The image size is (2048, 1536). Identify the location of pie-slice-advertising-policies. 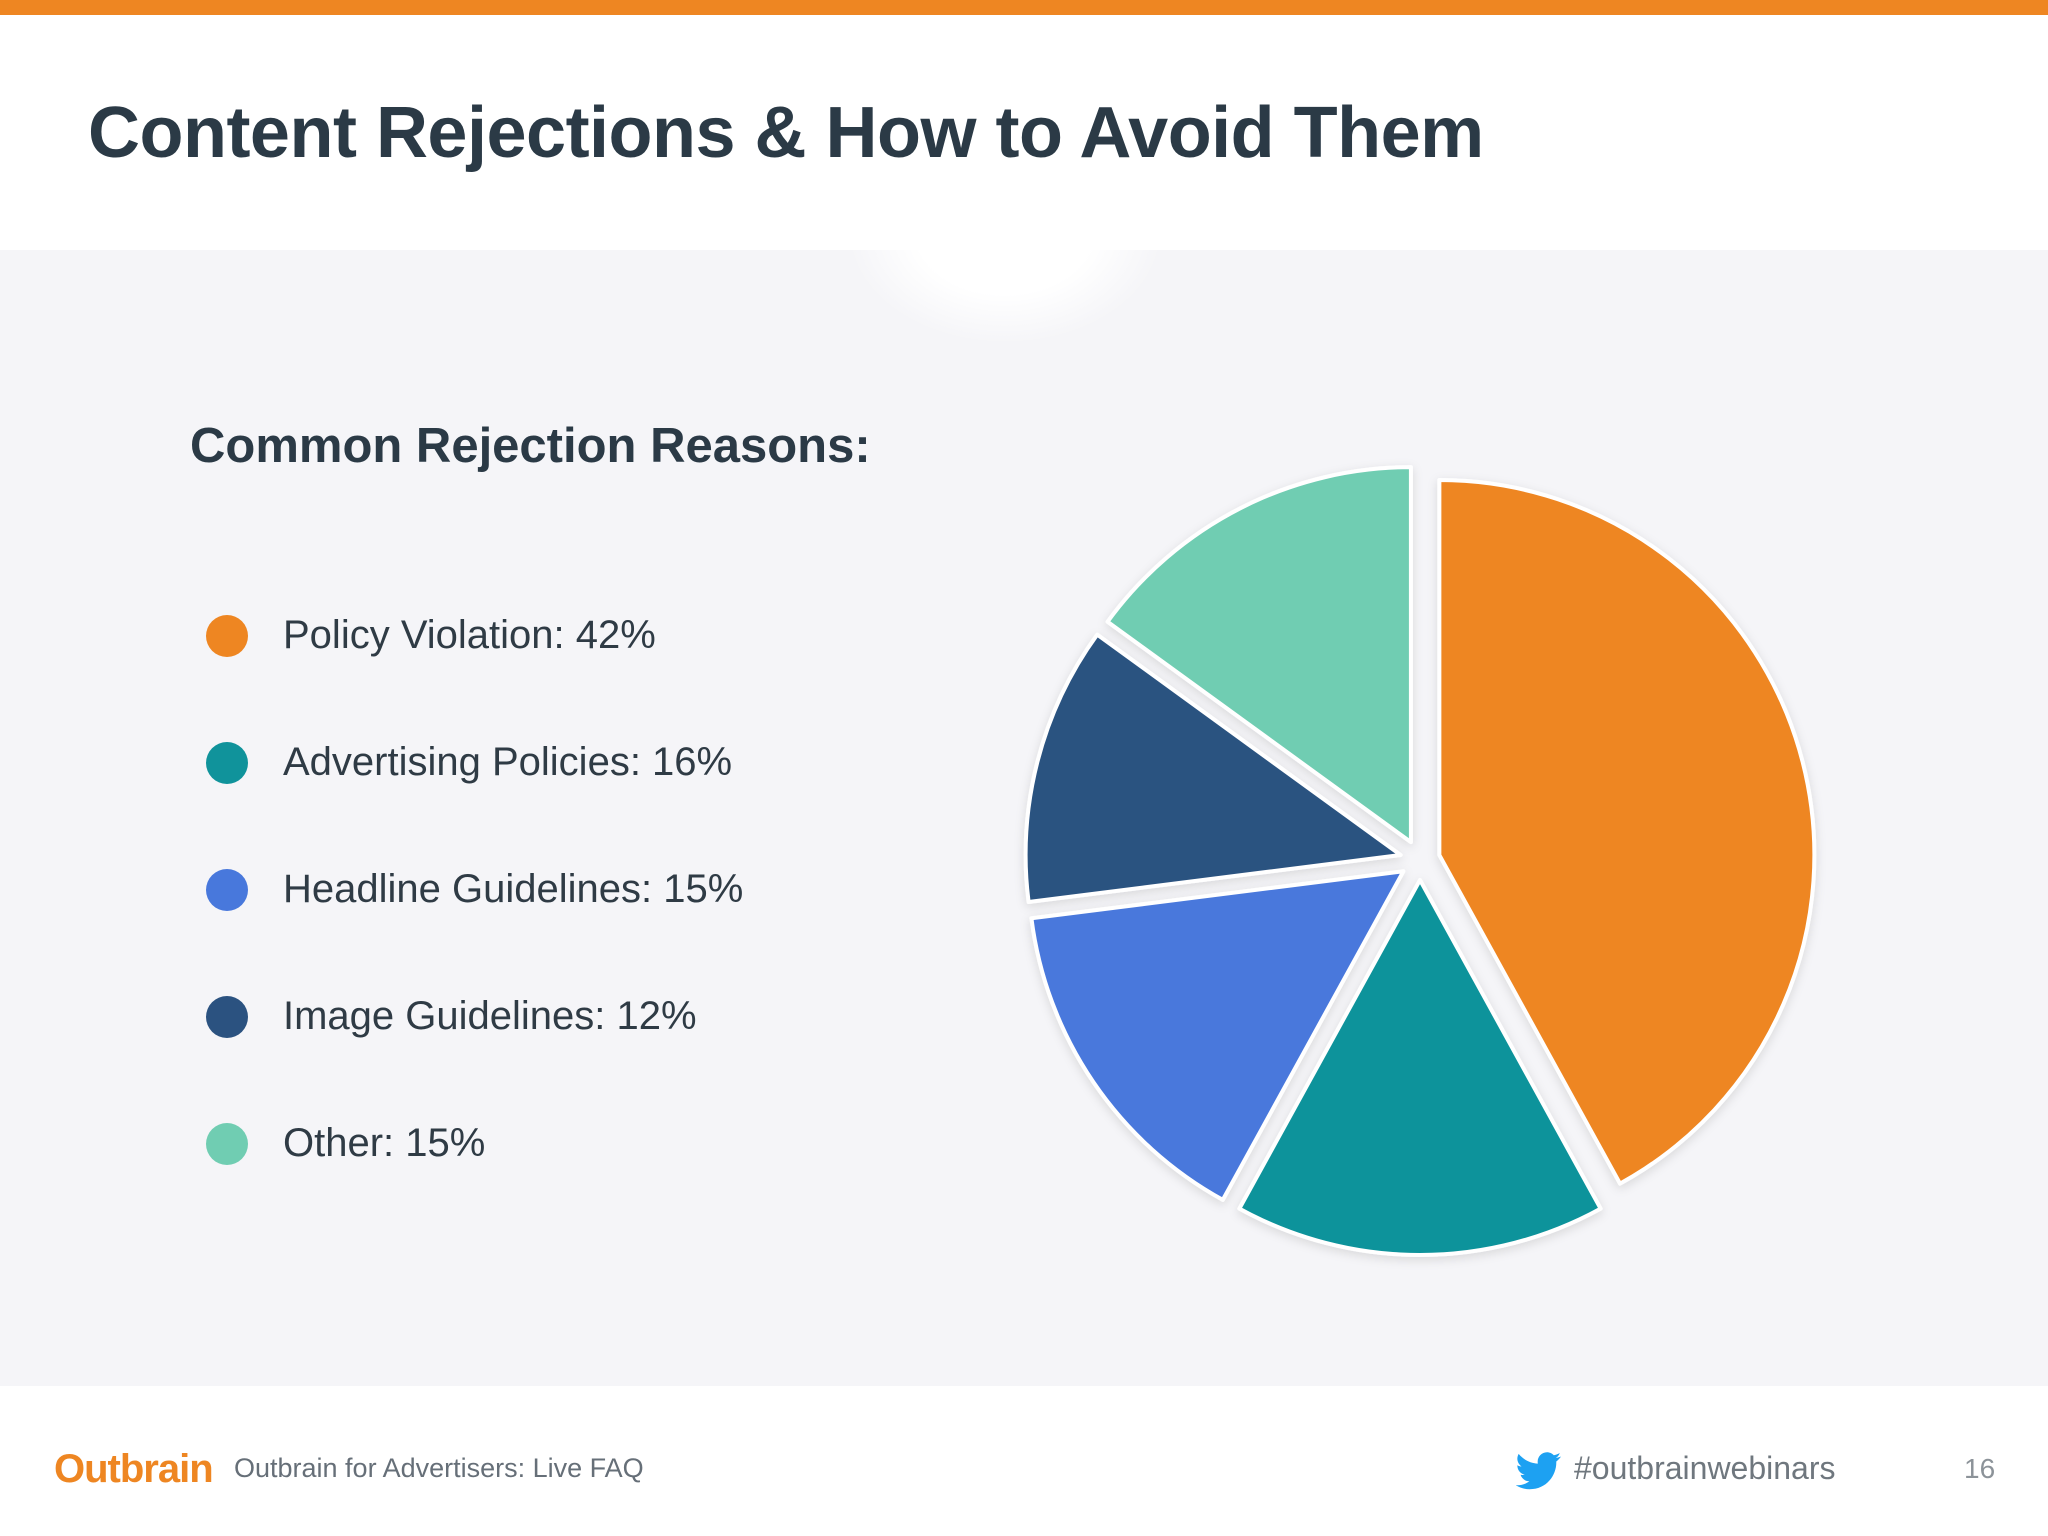
(1420, 1067).